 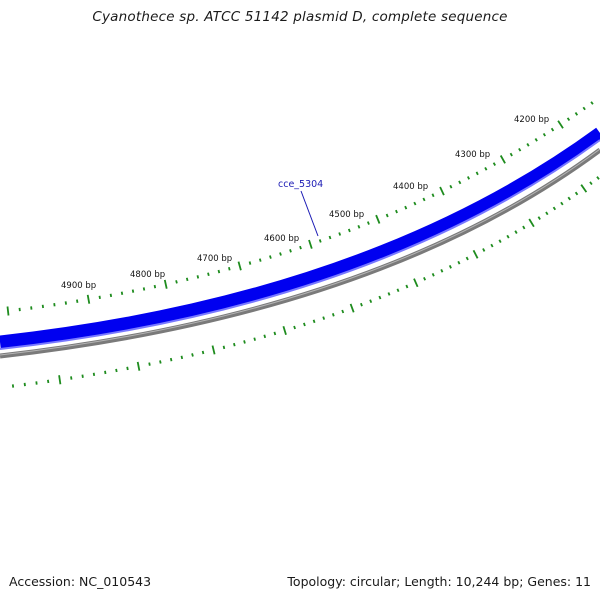 What do you see at coordinates (309, 213) in the screenshot?
I see `gene-label-leader` at bounding box center [309, 213].